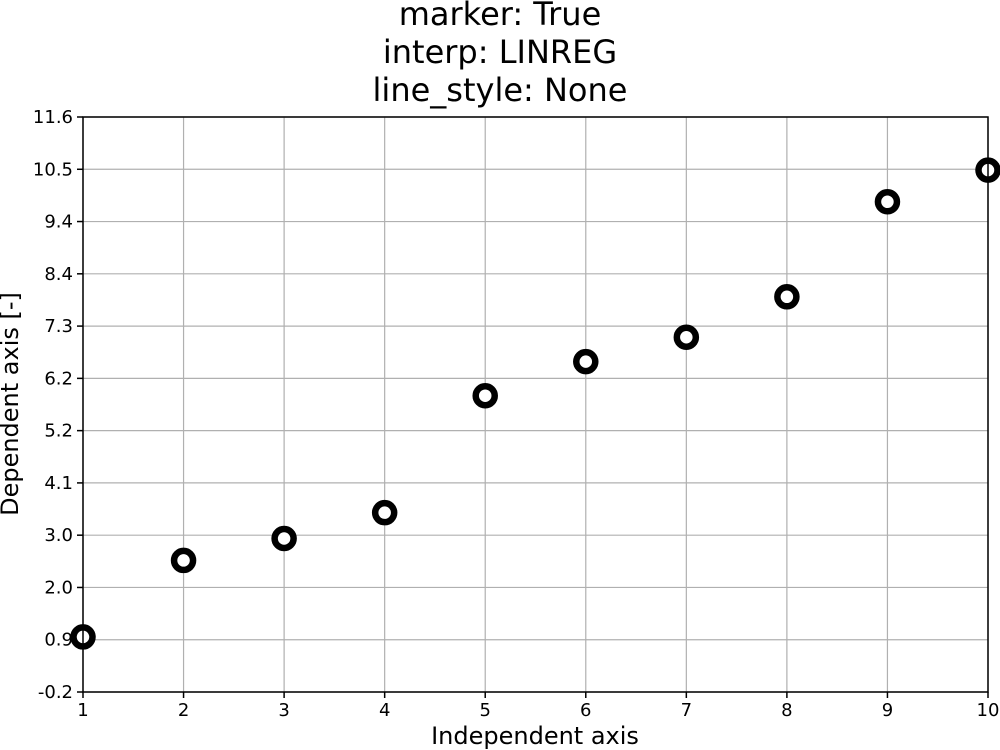 This screenshot has height=750, width=1000. What do you see at coordinates (283, 710) in the screenshot?
I see `x-tick-label: 3` at bounding box center [283, 710].